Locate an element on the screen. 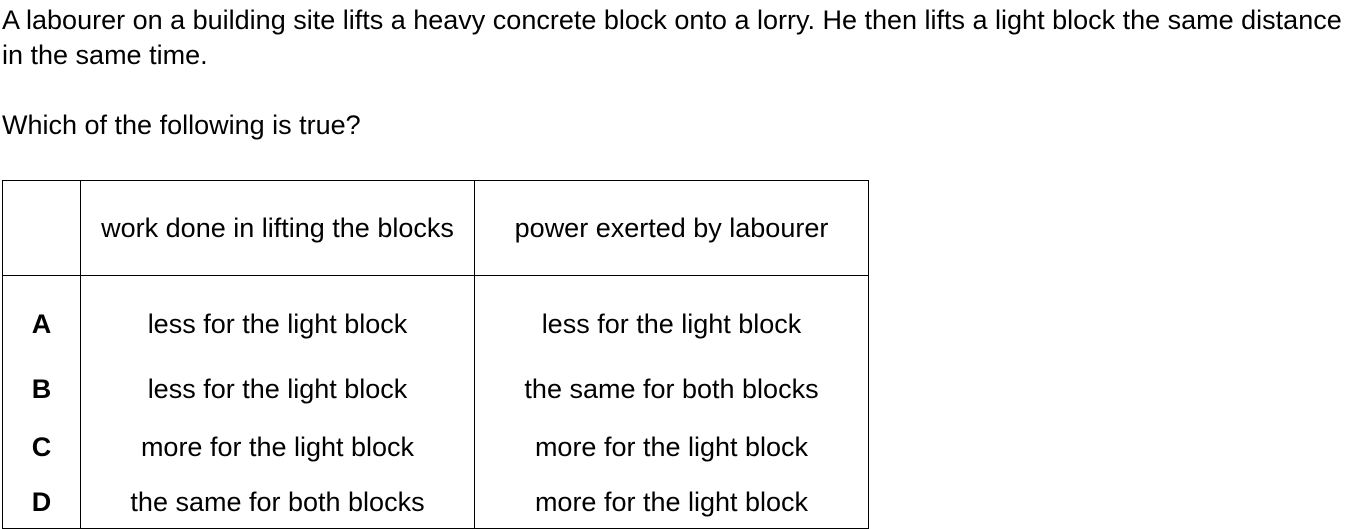 This screenshot has height=529, width=1354. option-letter: A is located at coordinates (41, 317).